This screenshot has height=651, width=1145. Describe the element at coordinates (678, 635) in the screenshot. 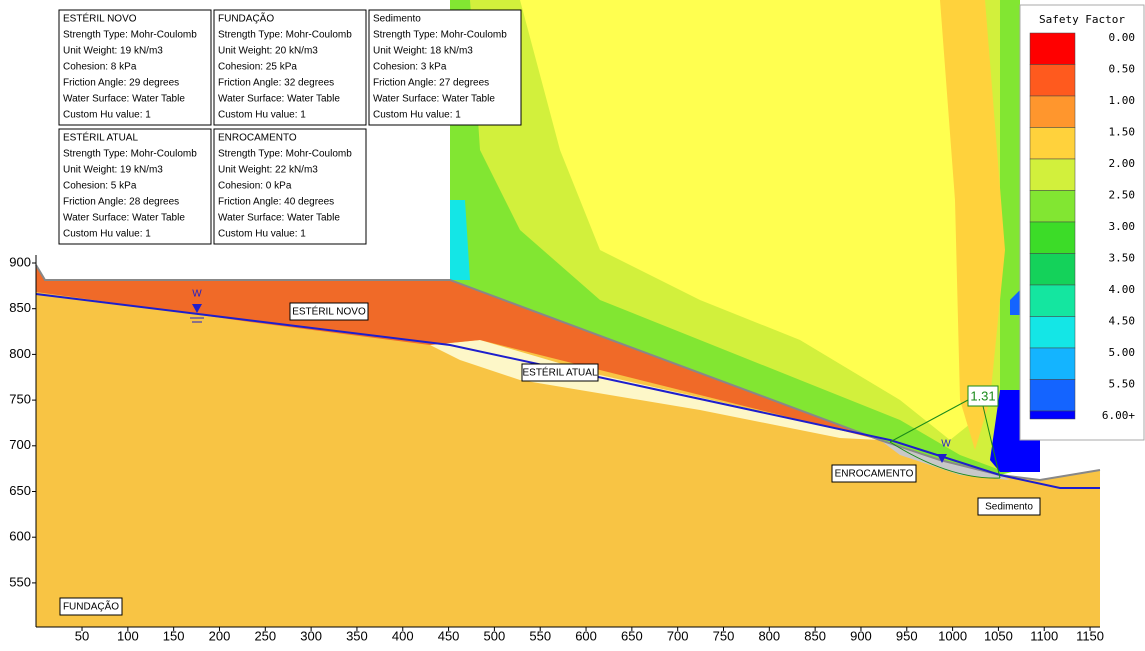

I see `x-tick-label: 700` at that location.